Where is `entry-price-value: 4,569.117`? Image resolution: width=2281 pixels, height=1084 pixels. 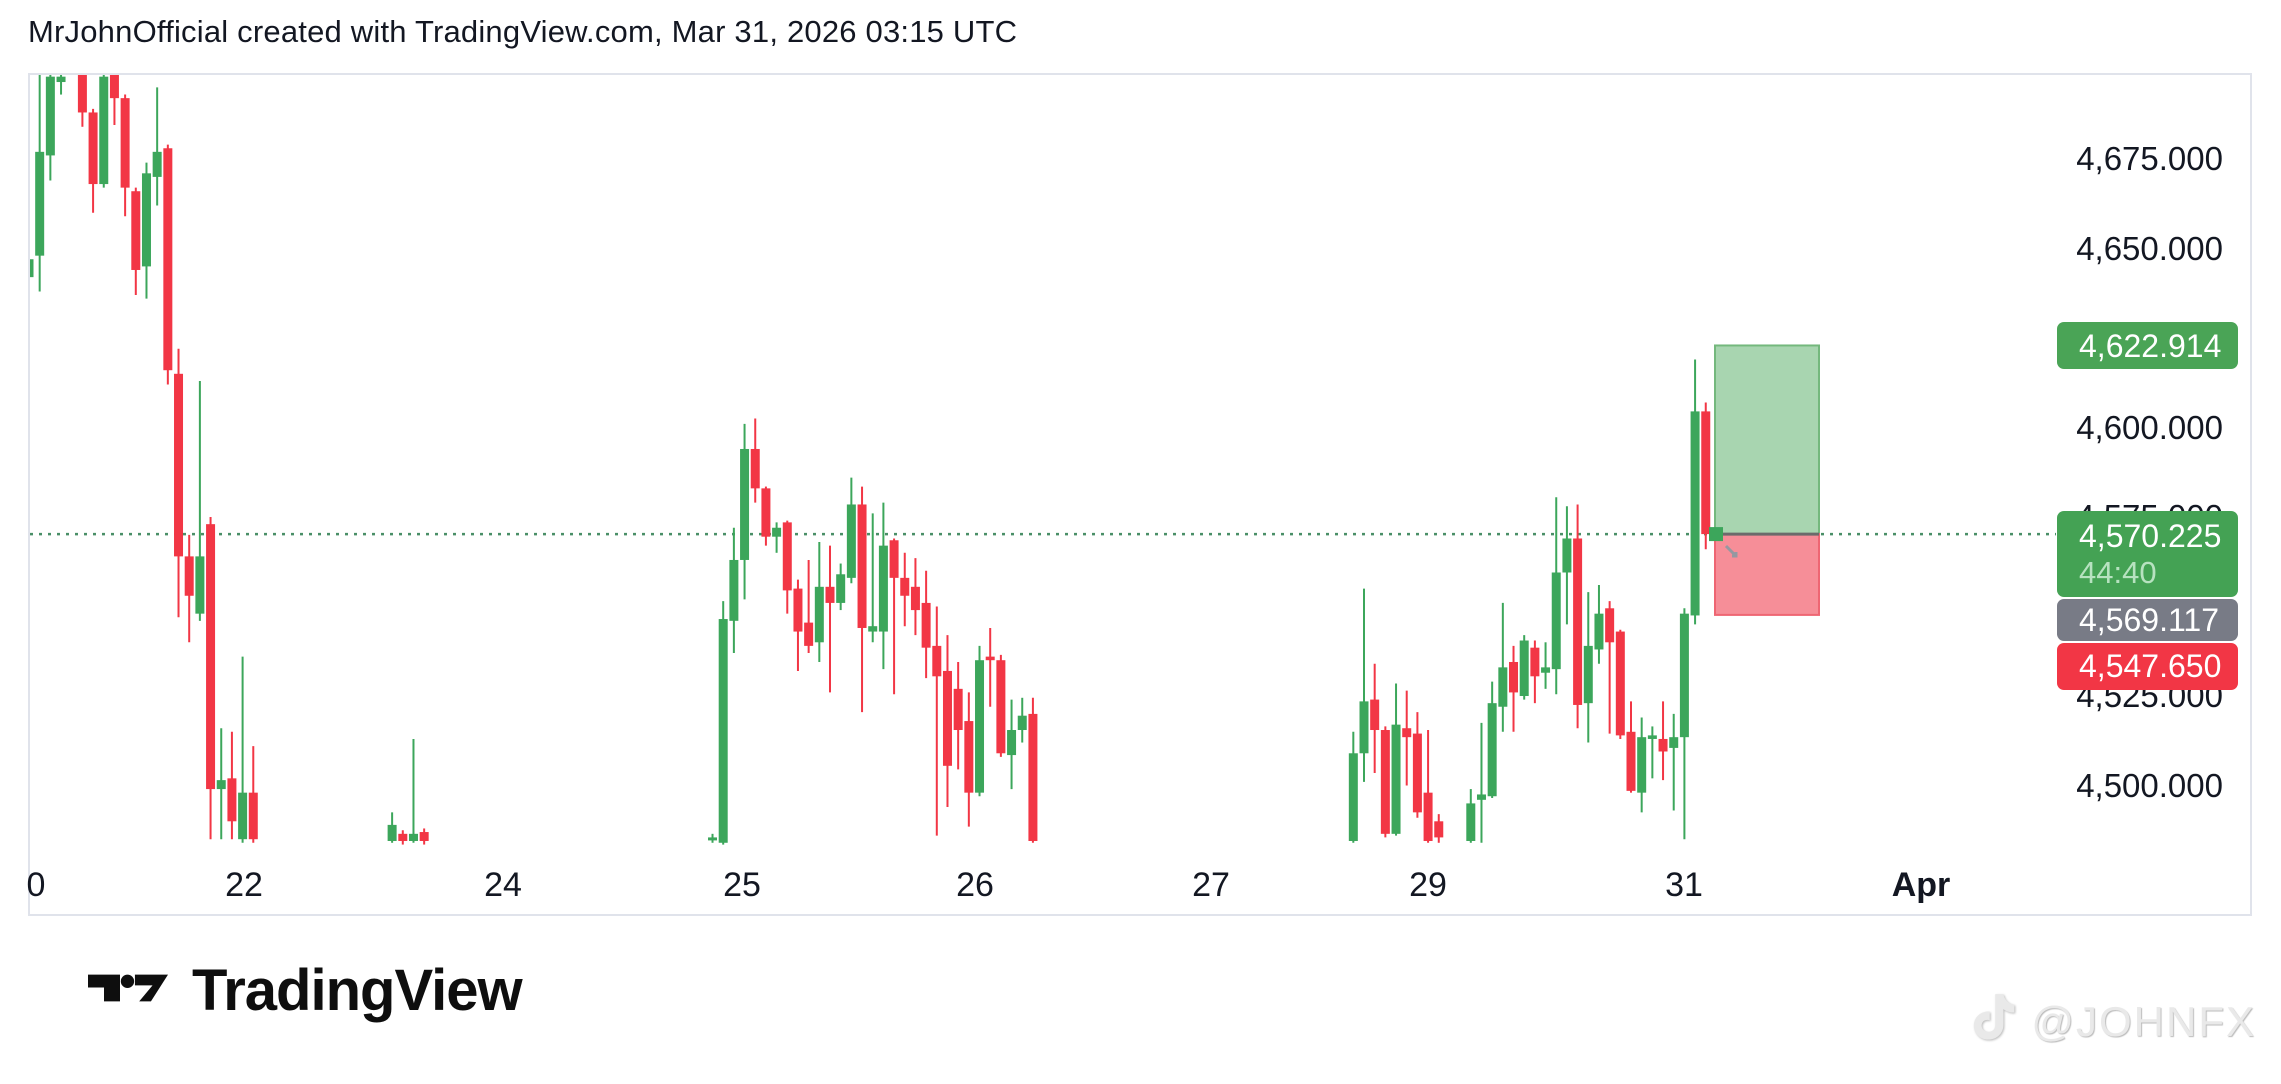 entry-price-value: 4,569.117 is located at coordinates (2149, 619).